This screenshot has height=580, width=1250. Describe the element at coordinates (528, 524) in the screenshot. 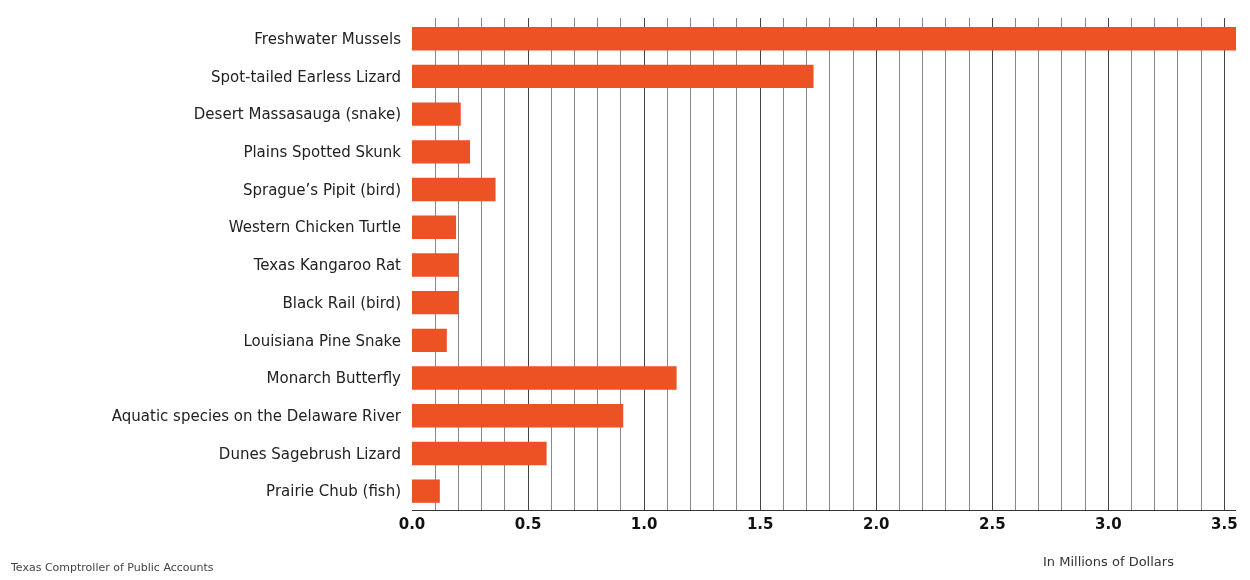

I see `x-tick-label: 0.5` at that location.